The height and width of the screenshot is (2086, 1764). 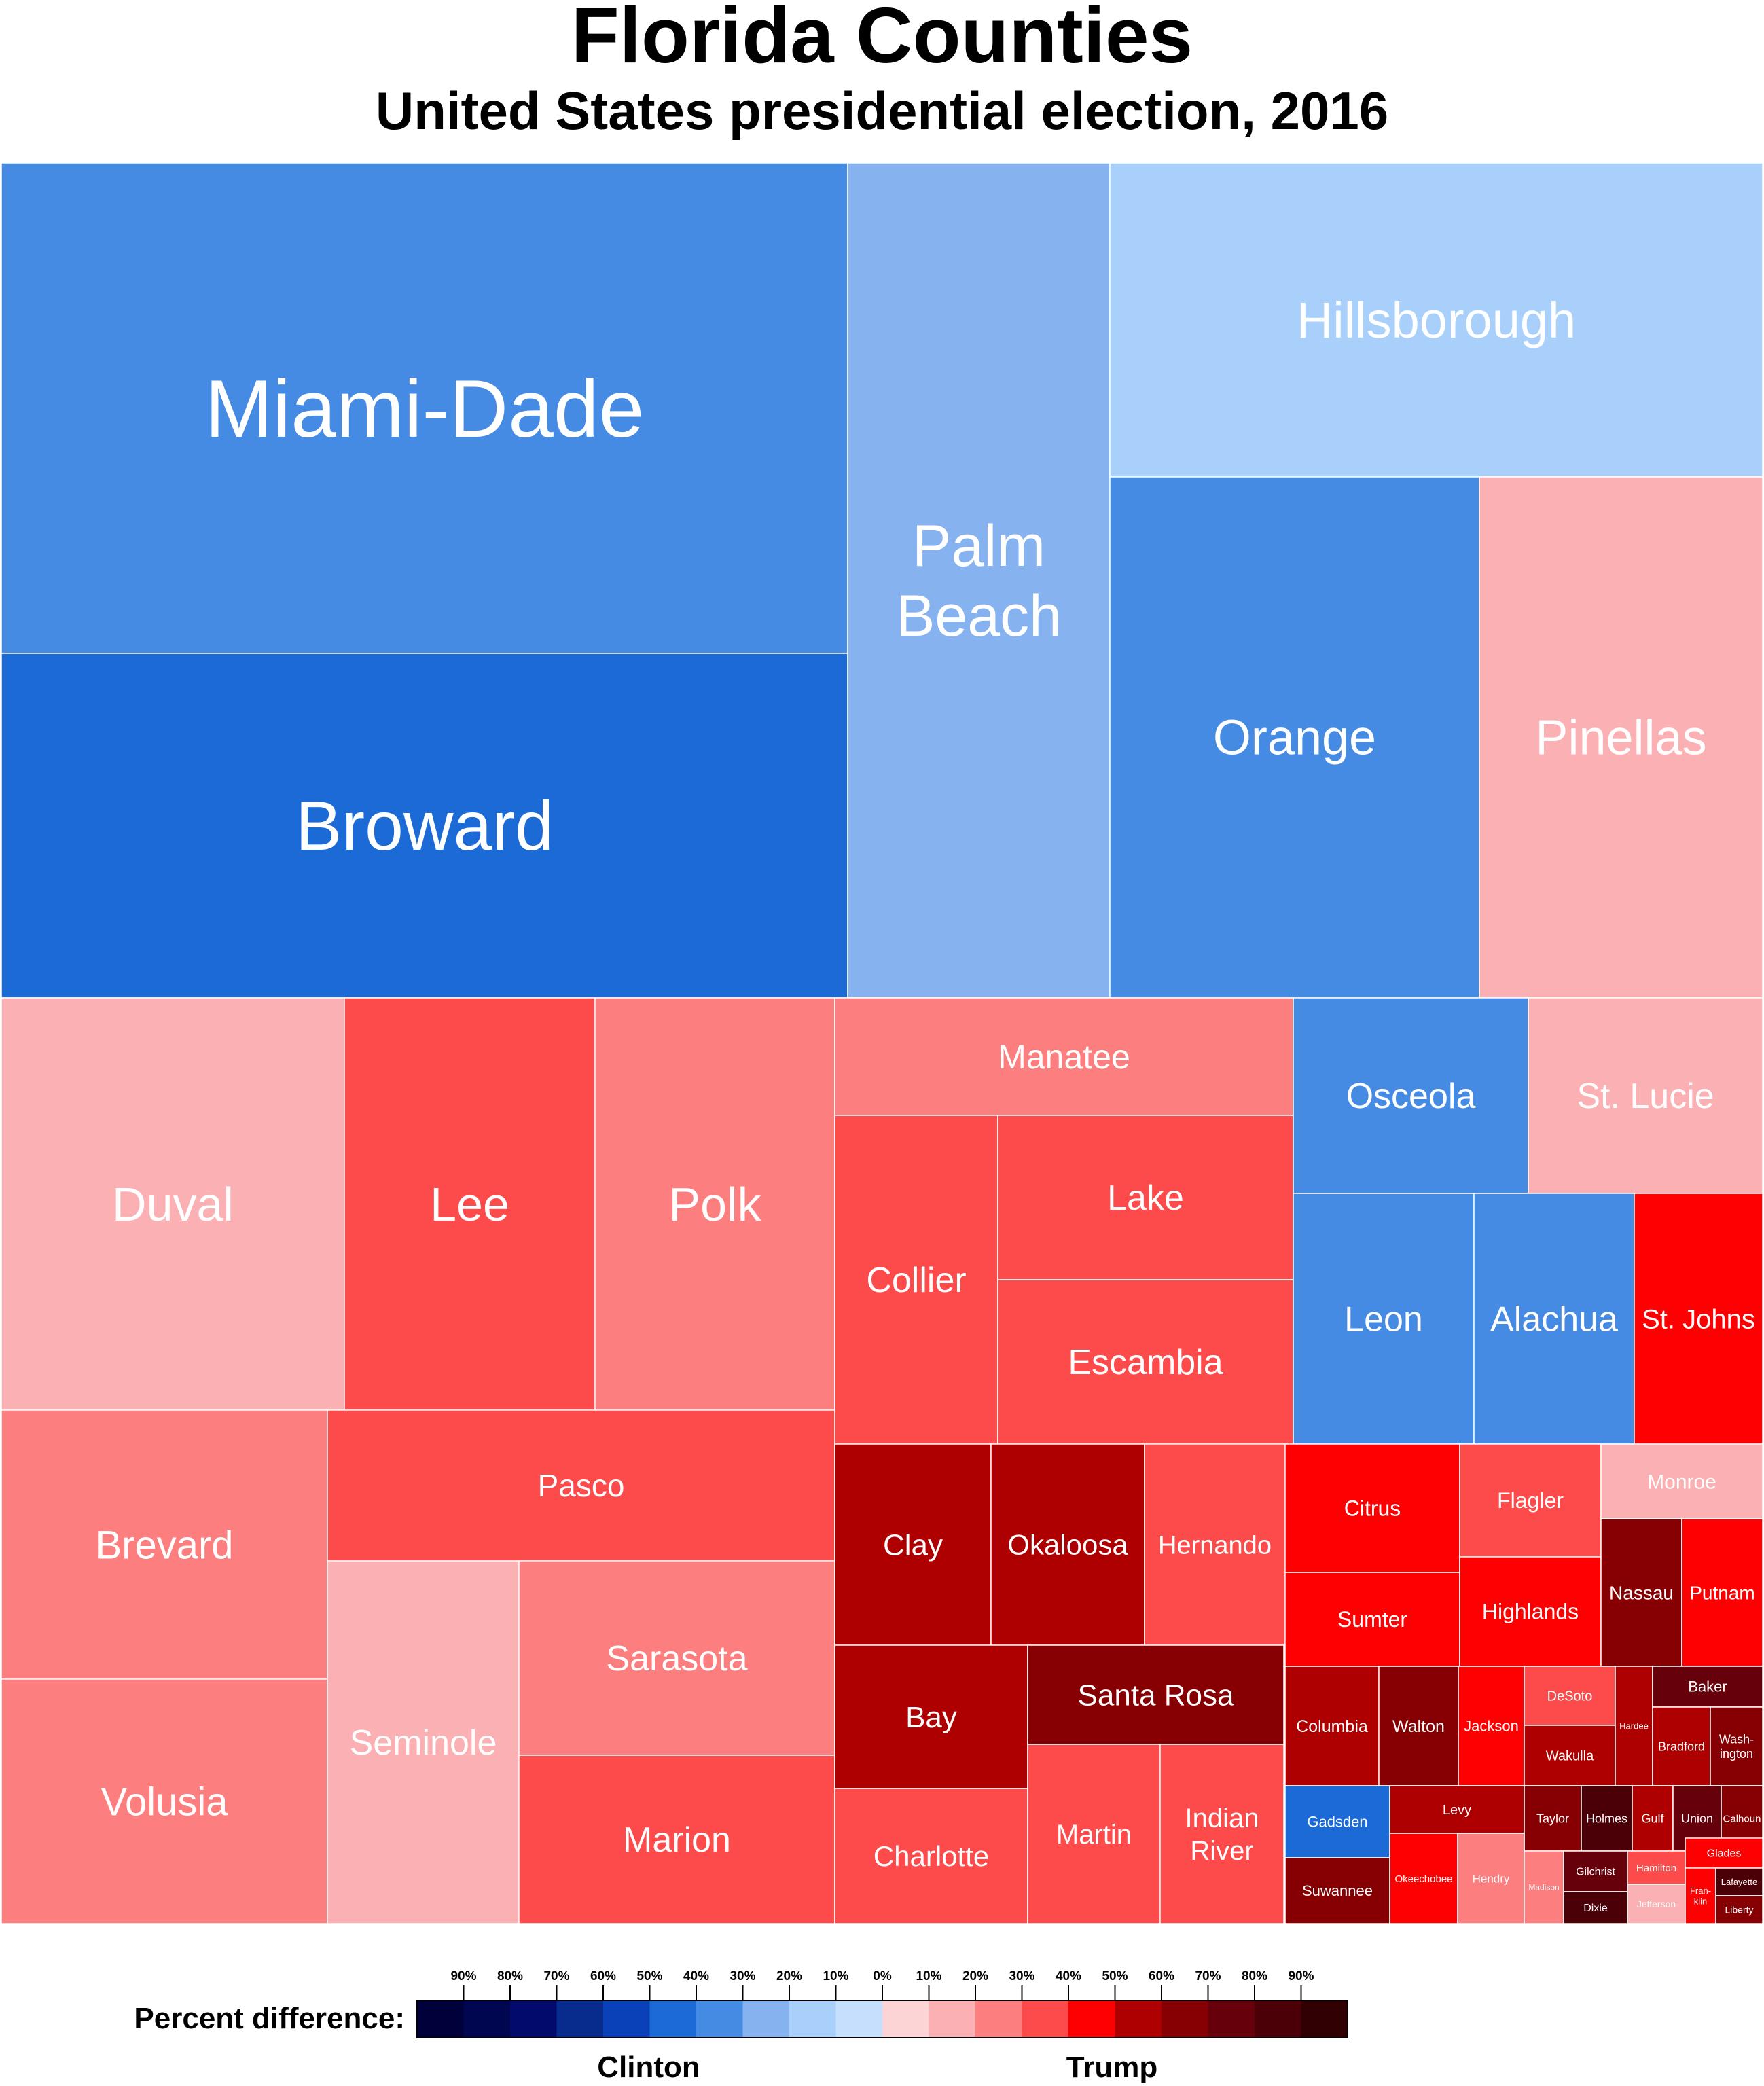 What do you see at coordinates (556, 1976) in the screenshot?
I see `legend-tick-label-2: 70%` at bounding box center [556, 1976].